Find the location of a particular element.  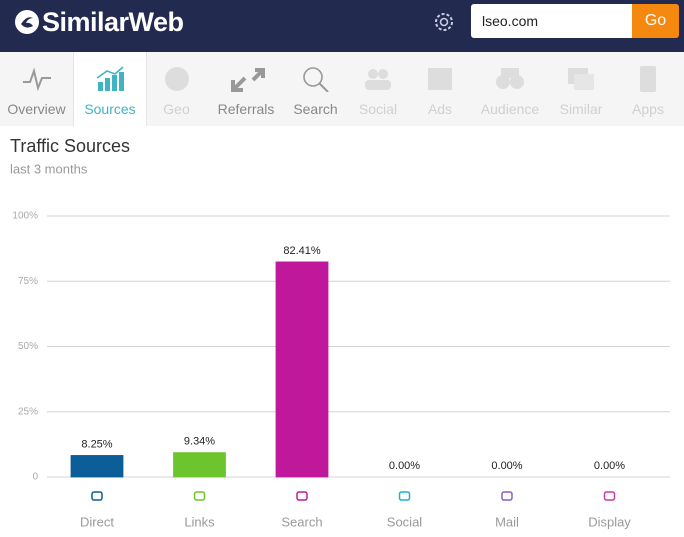

nav-tab: Referrals is located at coordinates (246, 89).